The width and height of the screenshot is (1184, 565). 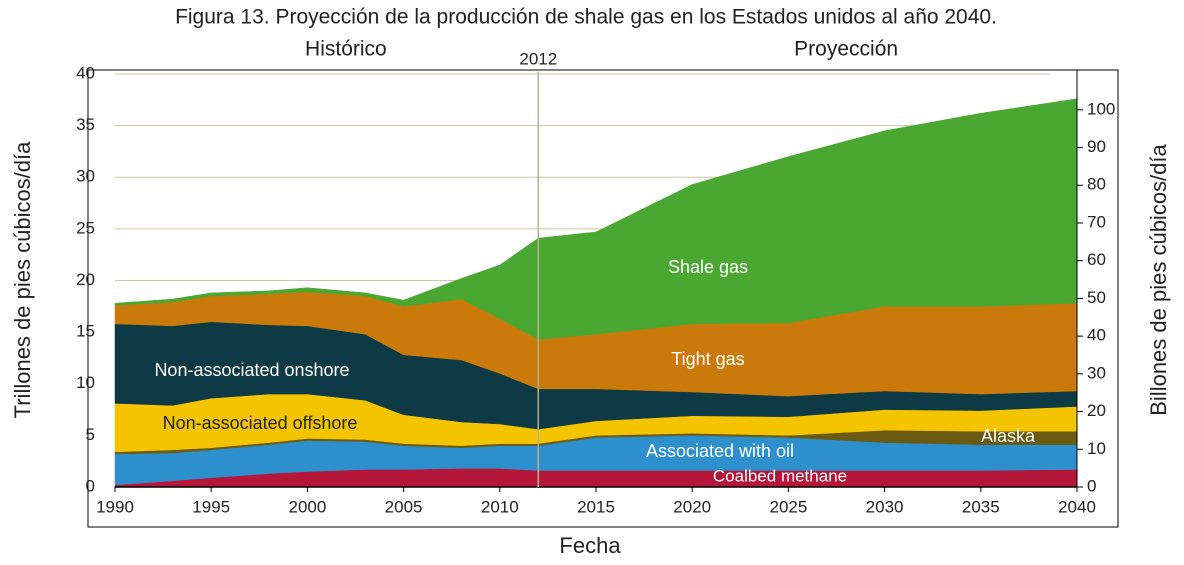 What do you see at coordinates (1096, 221) in the screenshot?
I see `y2-tick-label: 70` at bounding box center [1096, 221].